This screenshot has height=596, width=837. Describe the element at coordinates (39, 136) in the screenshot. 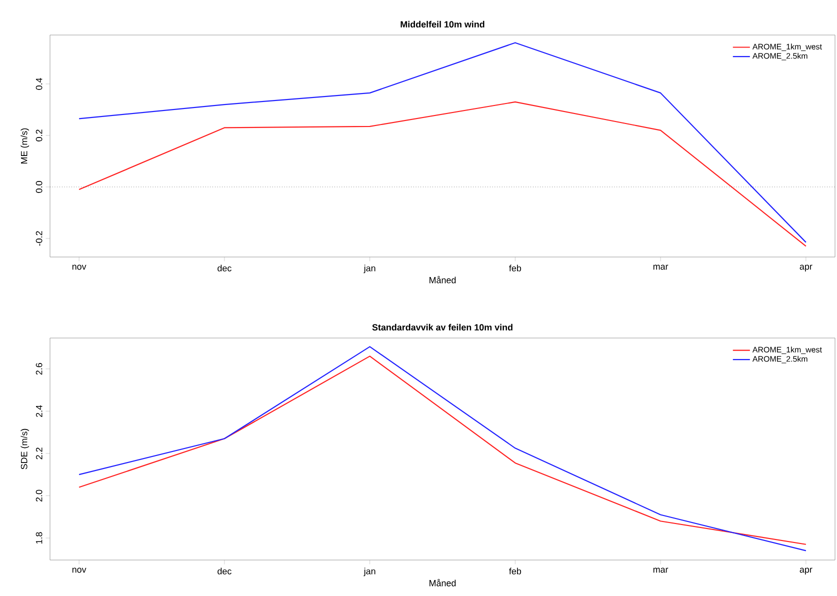

I see `y-tick-label: 0.2` at that location.